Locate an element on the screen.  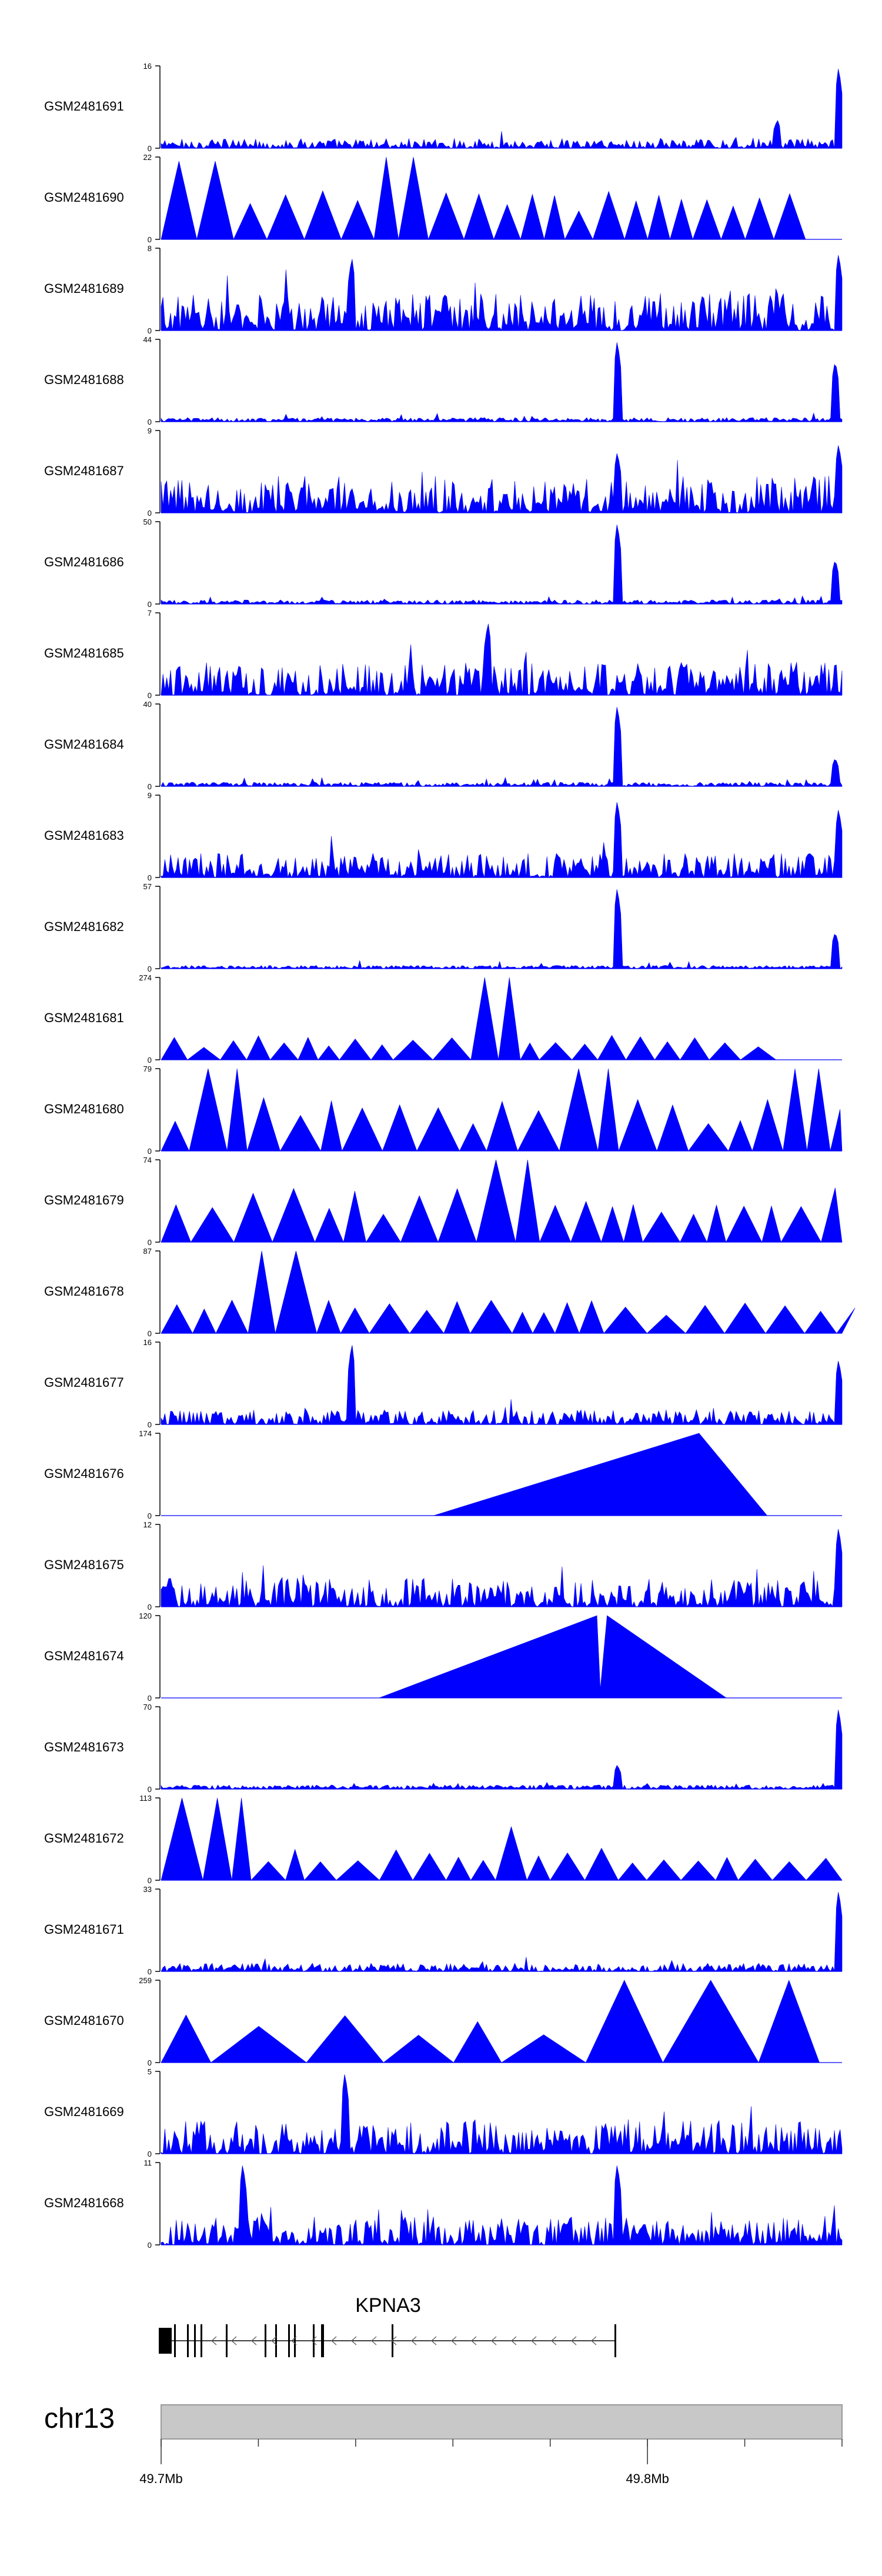
y-axis-max-label: 57 is located at coordinates (147, 886).